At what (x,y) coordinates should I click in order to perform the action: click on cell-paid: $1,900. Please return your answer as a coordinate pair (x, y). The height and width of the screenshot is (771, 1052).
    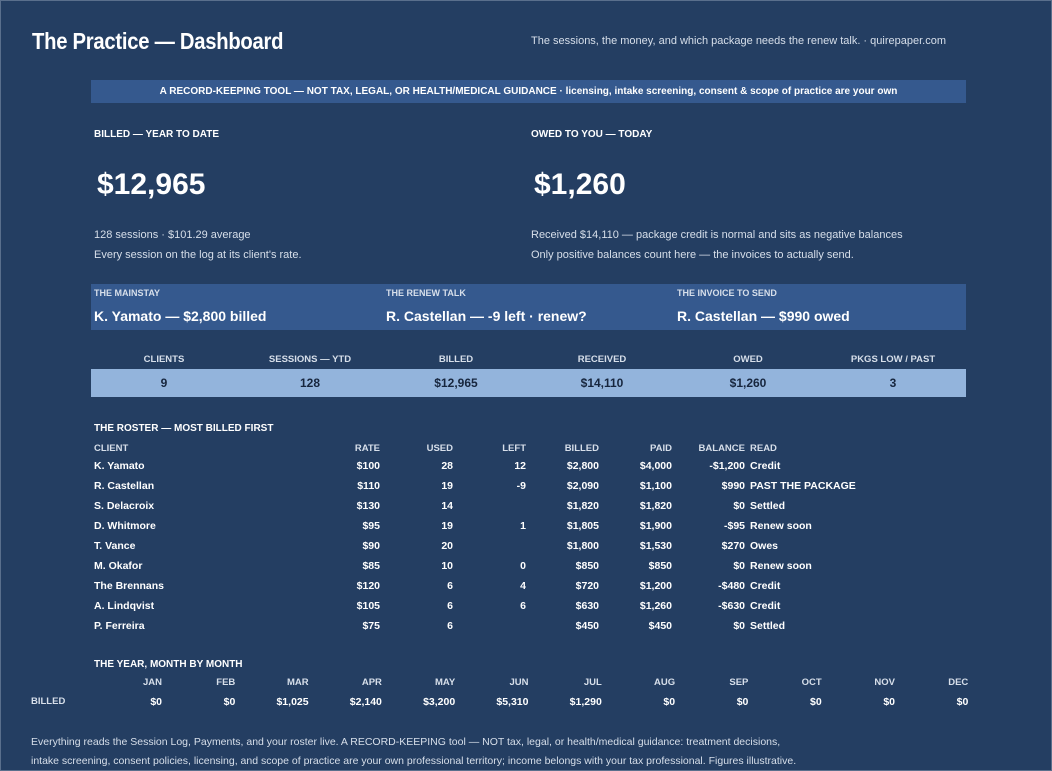
    Looking at the image, I should click on (655, 526).